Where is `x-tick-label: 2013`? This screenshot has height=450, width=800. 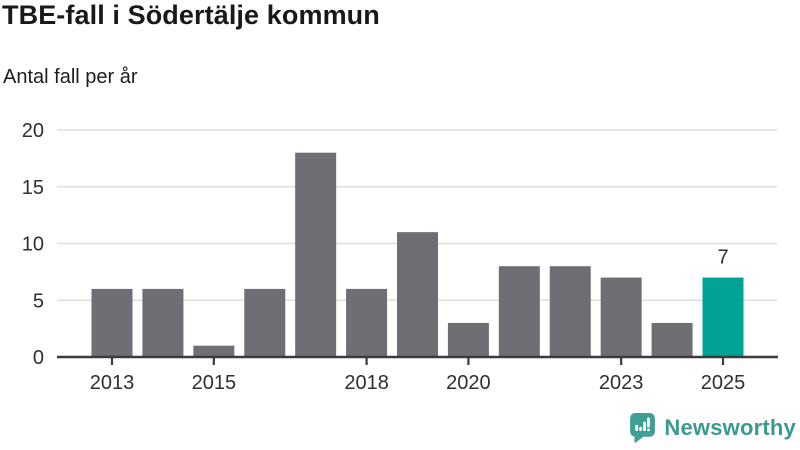 x-tick-label: 2013 is located at coordinates (112, 383).